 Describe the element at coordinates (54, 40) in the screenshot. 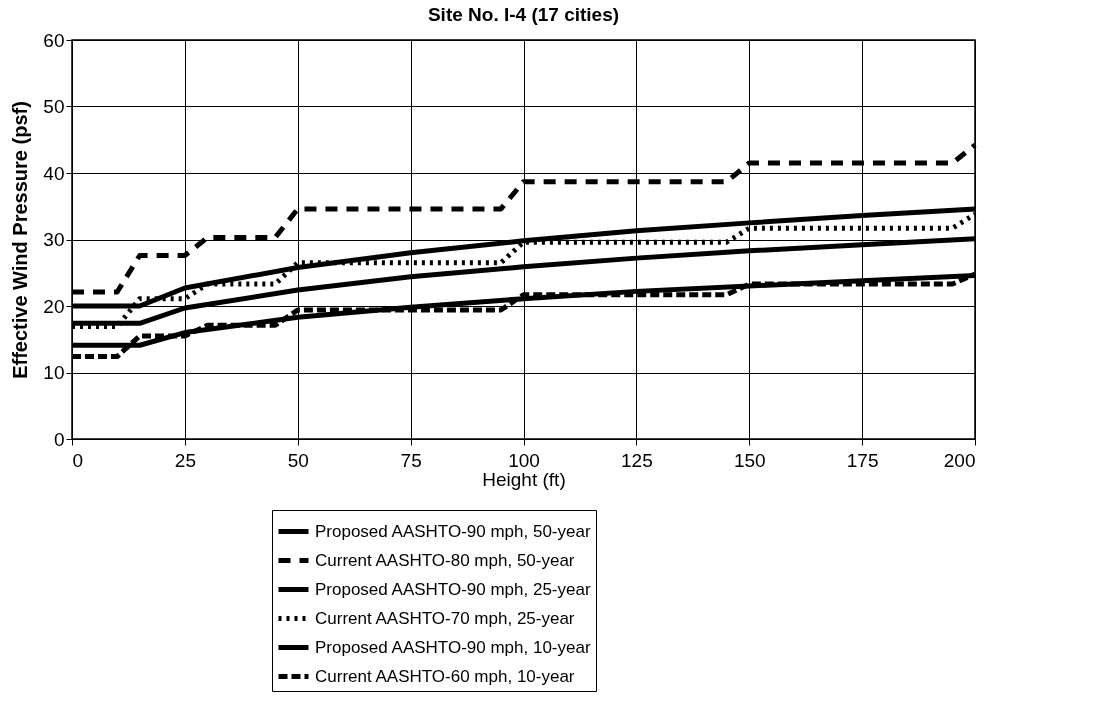

I see `y-tick-label: 60` at that location.